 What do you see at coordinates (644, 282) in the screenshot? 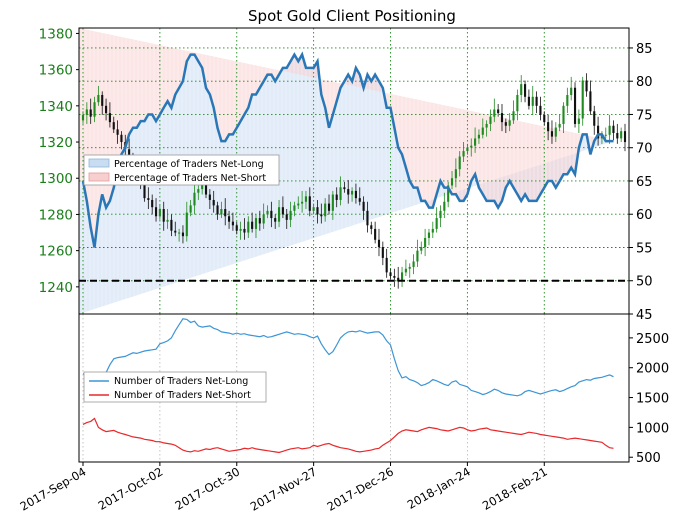
I see `right-tick-label: 50` at bounding box center [644, 282].